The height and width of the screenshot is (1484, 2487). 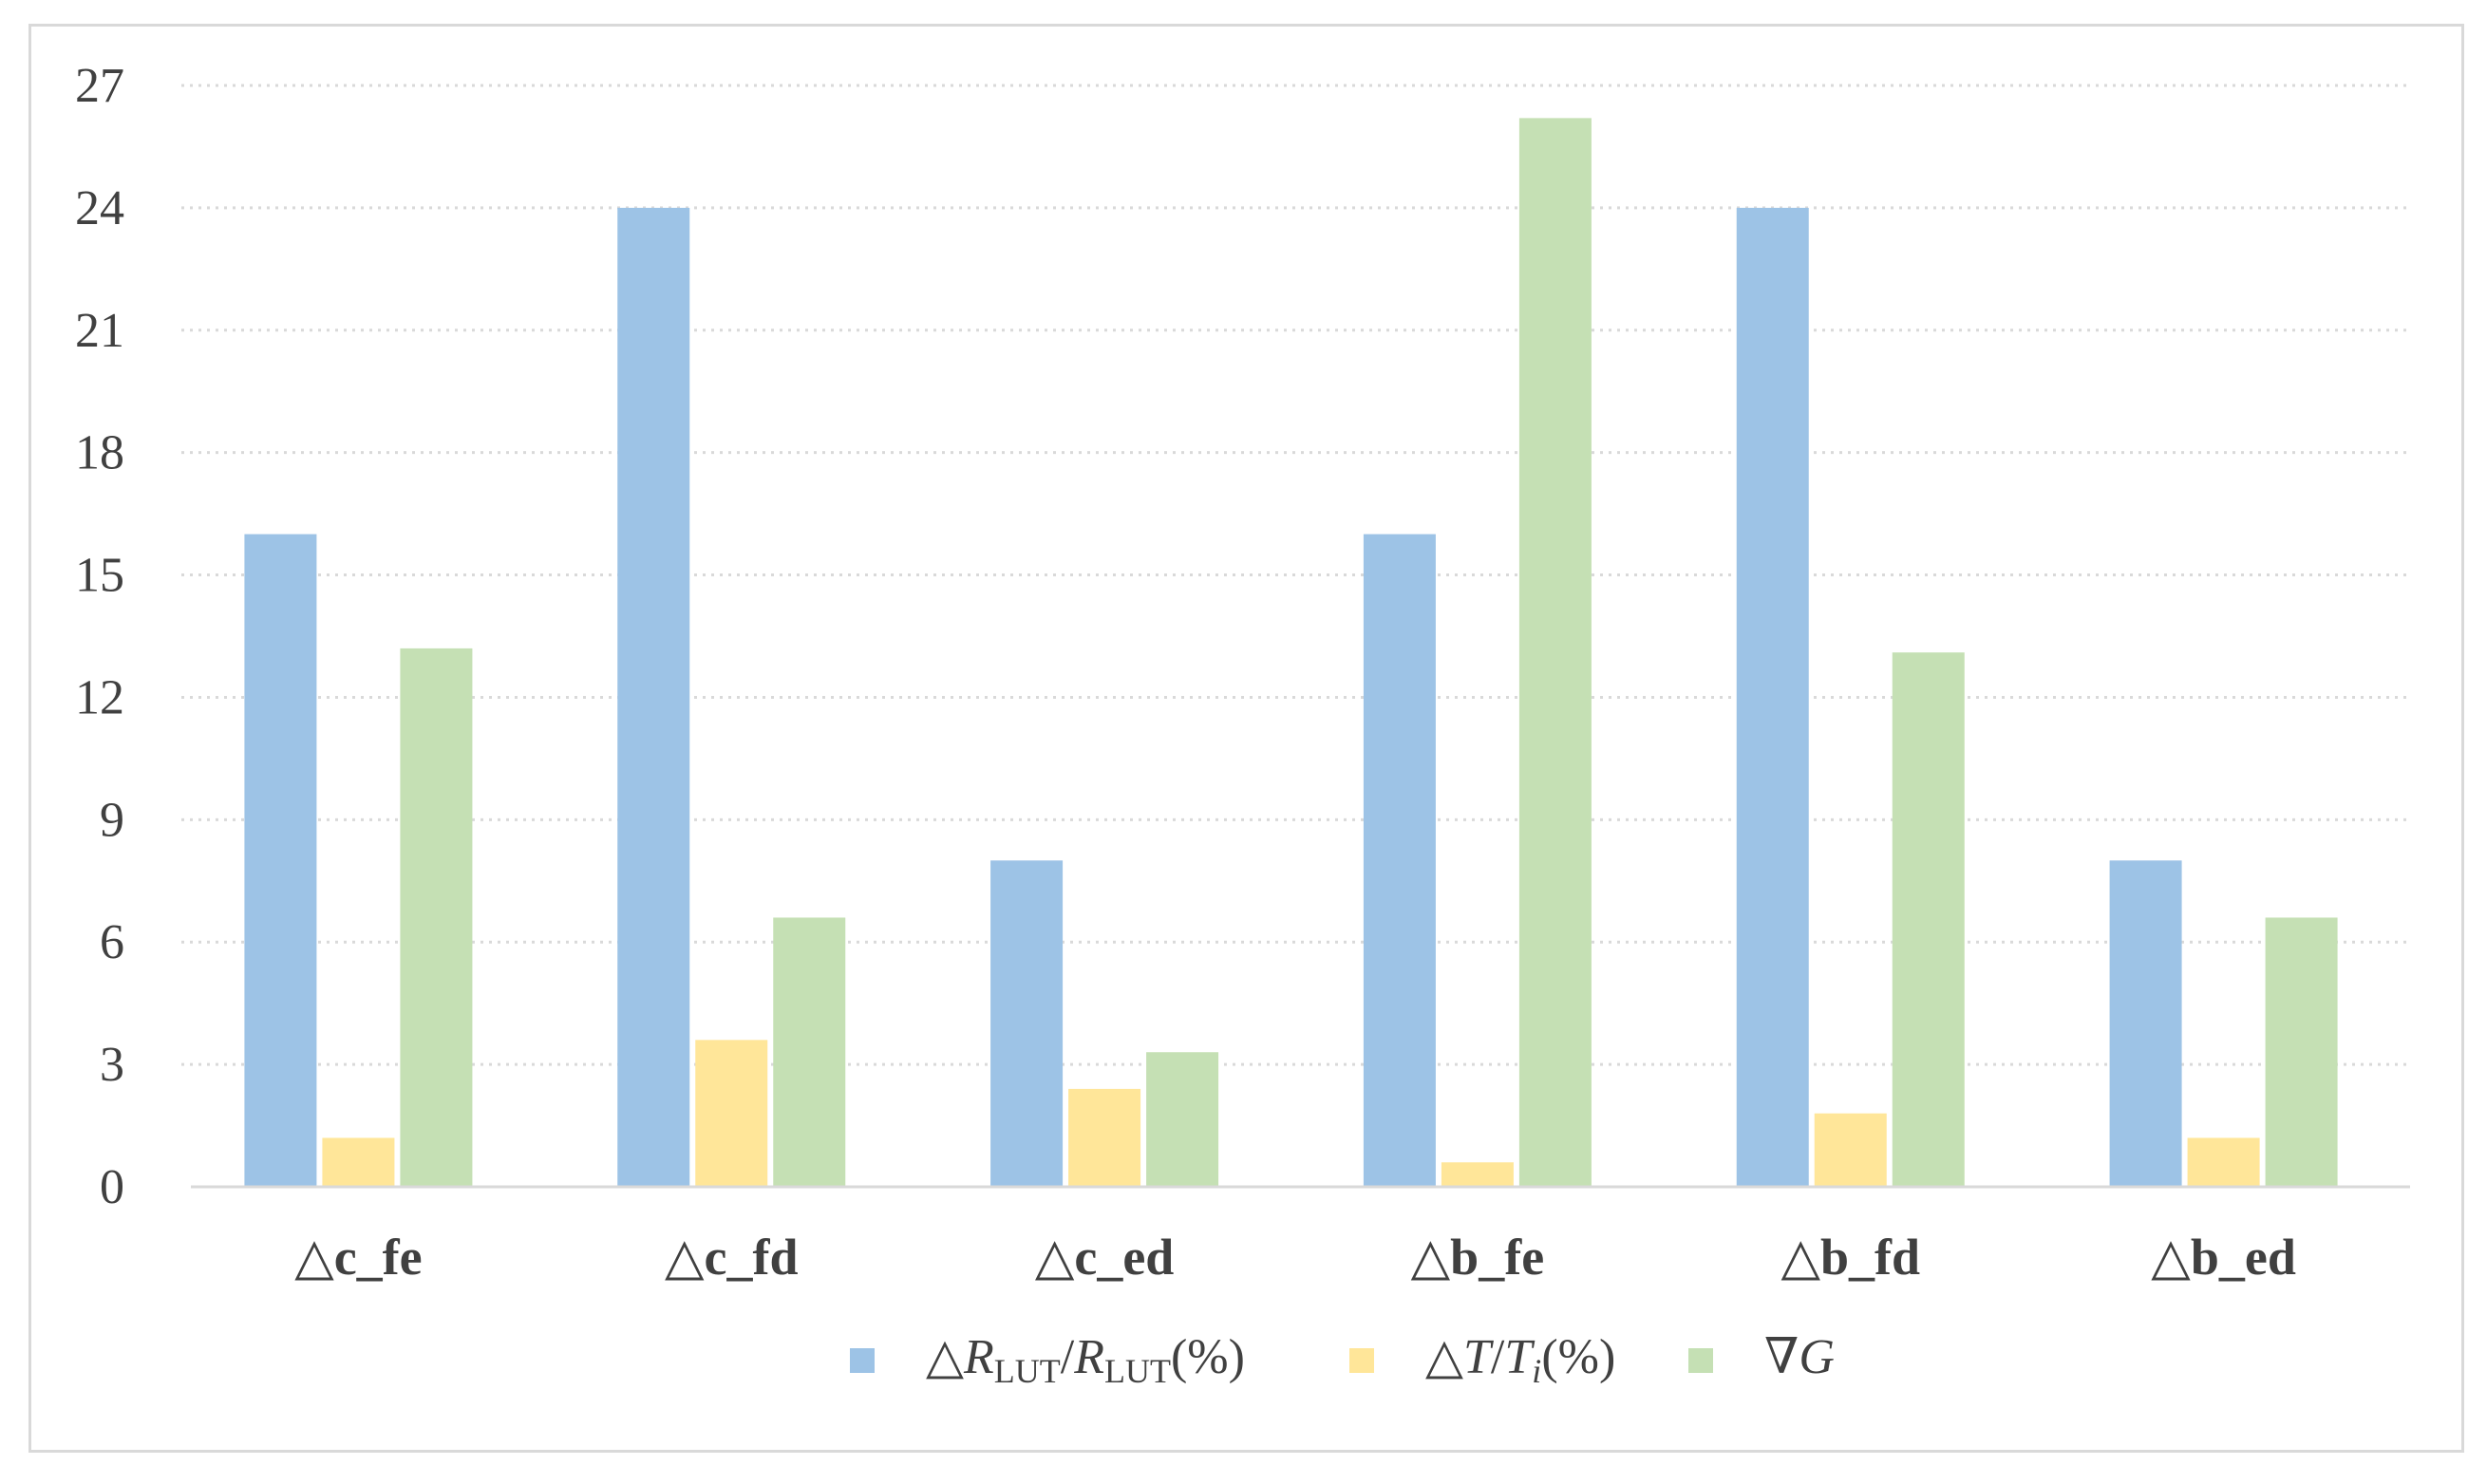 I want to click on y-tick-label: 0, so click(x=112, y=1187).